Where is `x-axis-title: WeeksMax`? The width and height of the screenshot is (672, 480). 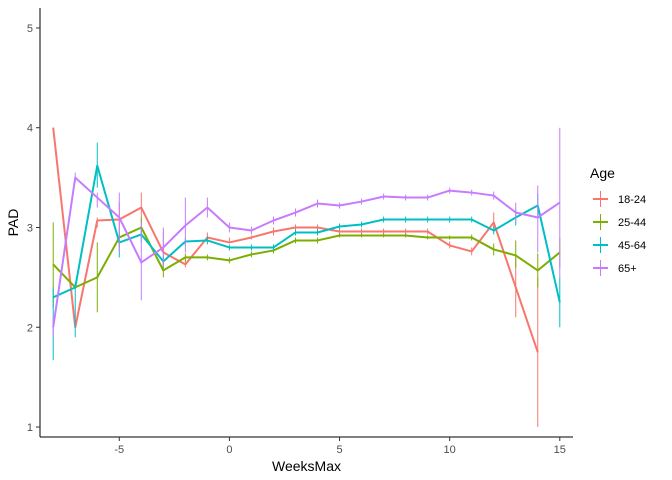 x-axis-title: WeeksMax is located at coordinates (306, 466).